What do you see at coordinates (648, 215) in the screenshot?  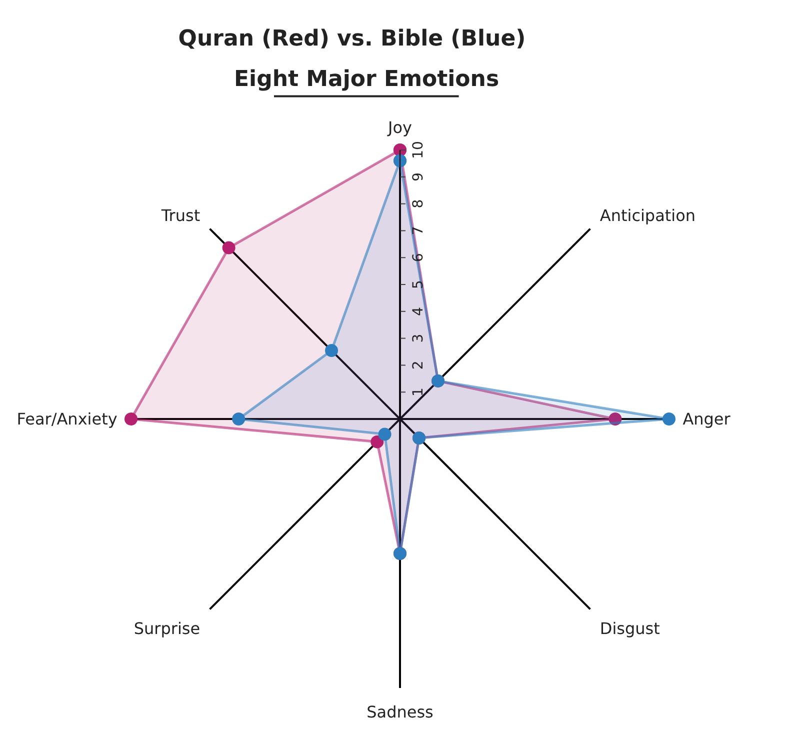 I see `spoke-label: Anticipation` at bounding box center [648, 215].